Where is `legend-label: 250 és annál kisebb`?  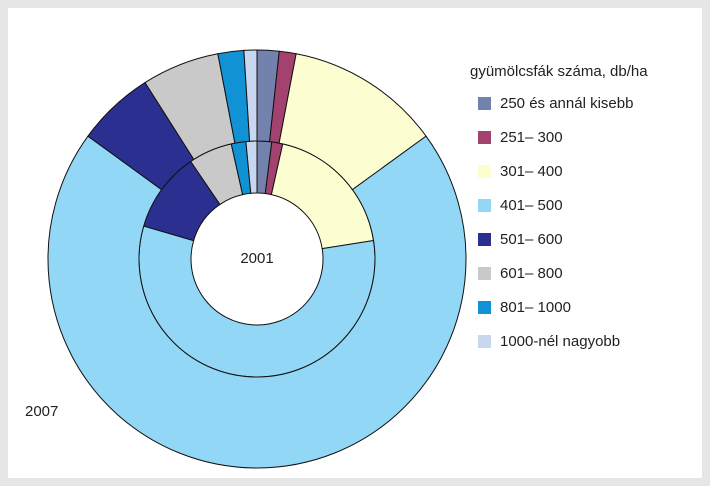 legend-label: 250 és annál kisebb is located at coordinates (566, 103).